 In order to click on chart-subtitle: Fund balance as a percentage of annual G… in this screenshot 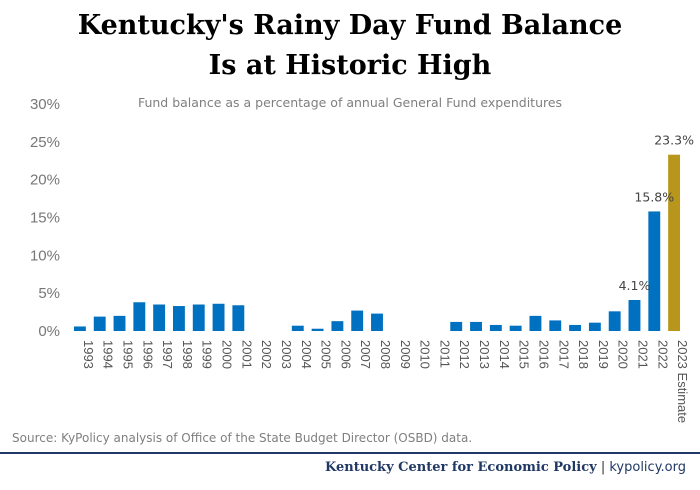, I will do `click(350, 102)`.